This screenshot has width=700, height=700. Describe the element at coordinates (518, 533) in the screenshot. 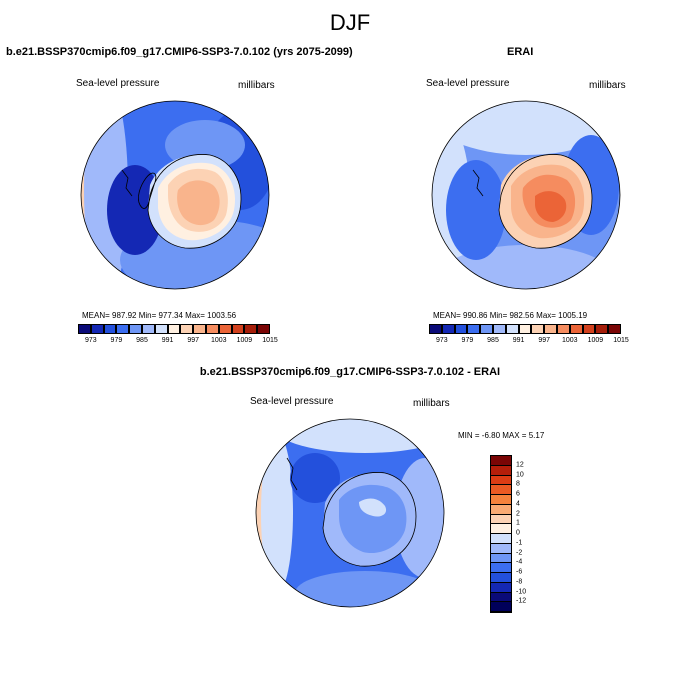

I see `colorbar-tick-label: 0` at that location.